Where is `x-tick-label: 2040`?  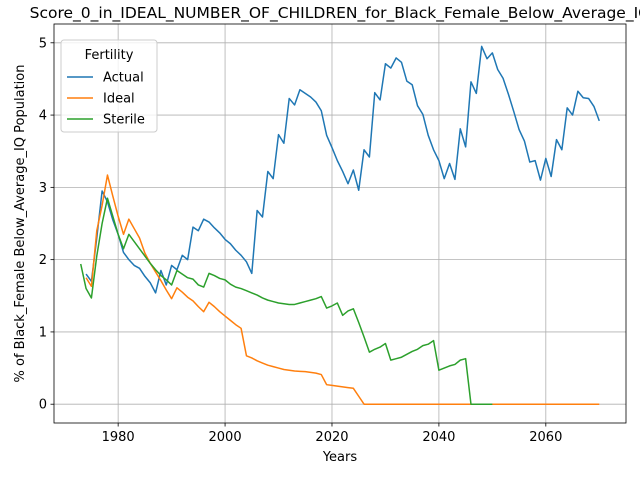 x-tick-label: 2040 is located at coordinates (438, 437).